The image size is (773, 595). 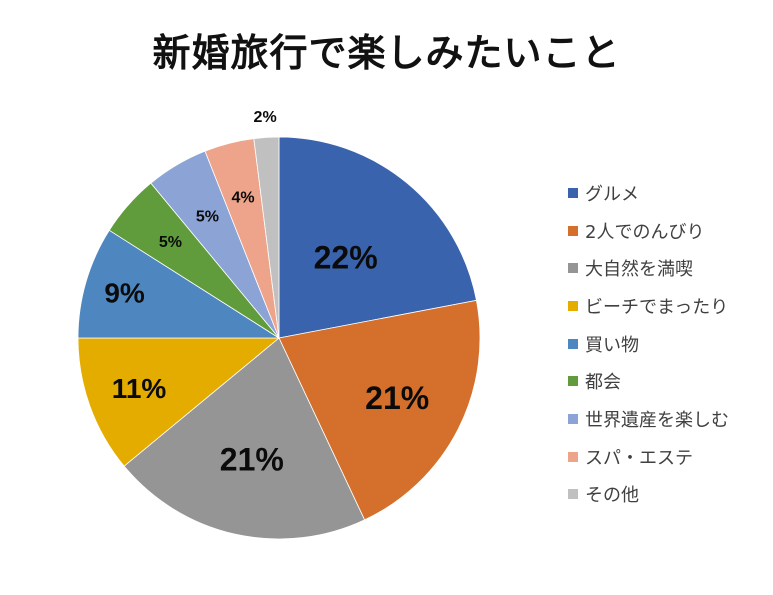 What do you see at coordinates (657, 420) in the screenshot?
I see `legend-label: 世界遺産を楽しむ` at bounding box center [657, 420].